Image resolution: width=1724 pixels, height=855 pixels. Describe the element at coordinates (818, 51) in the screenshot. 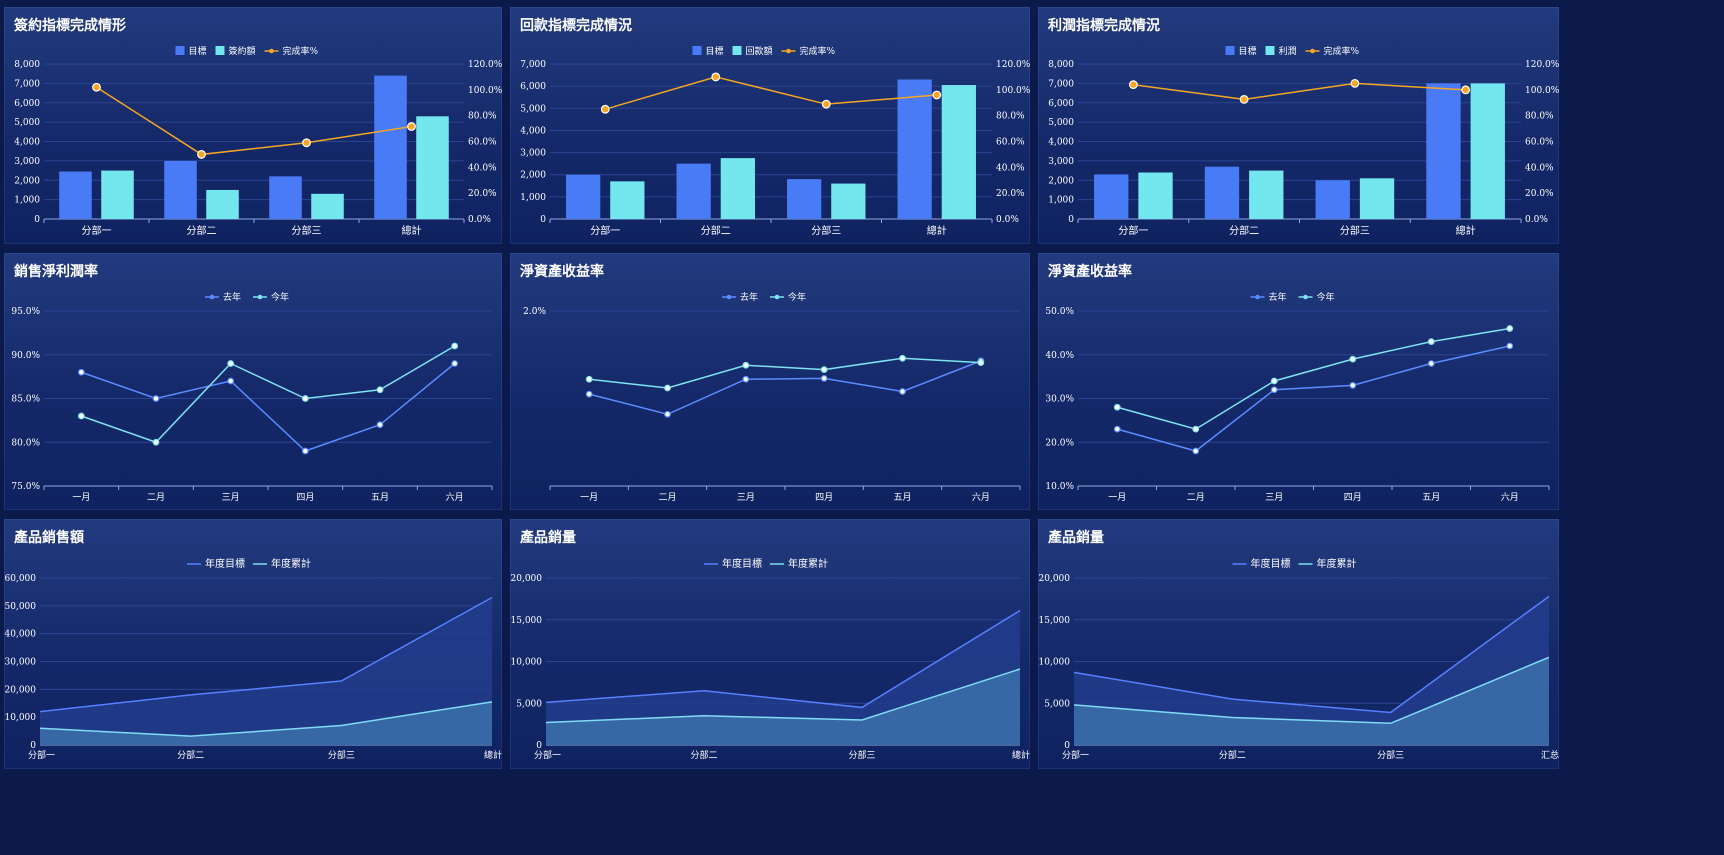

I see `legend-label: 完成率%` at that location.